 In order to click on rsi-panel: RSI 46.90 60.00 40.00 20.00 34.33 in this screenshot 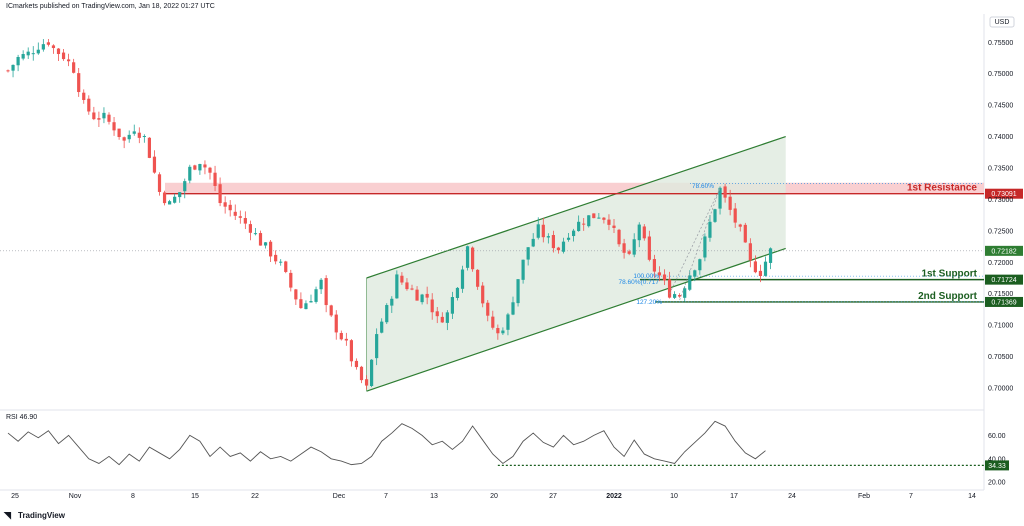, I will do `click(507, 450)`.